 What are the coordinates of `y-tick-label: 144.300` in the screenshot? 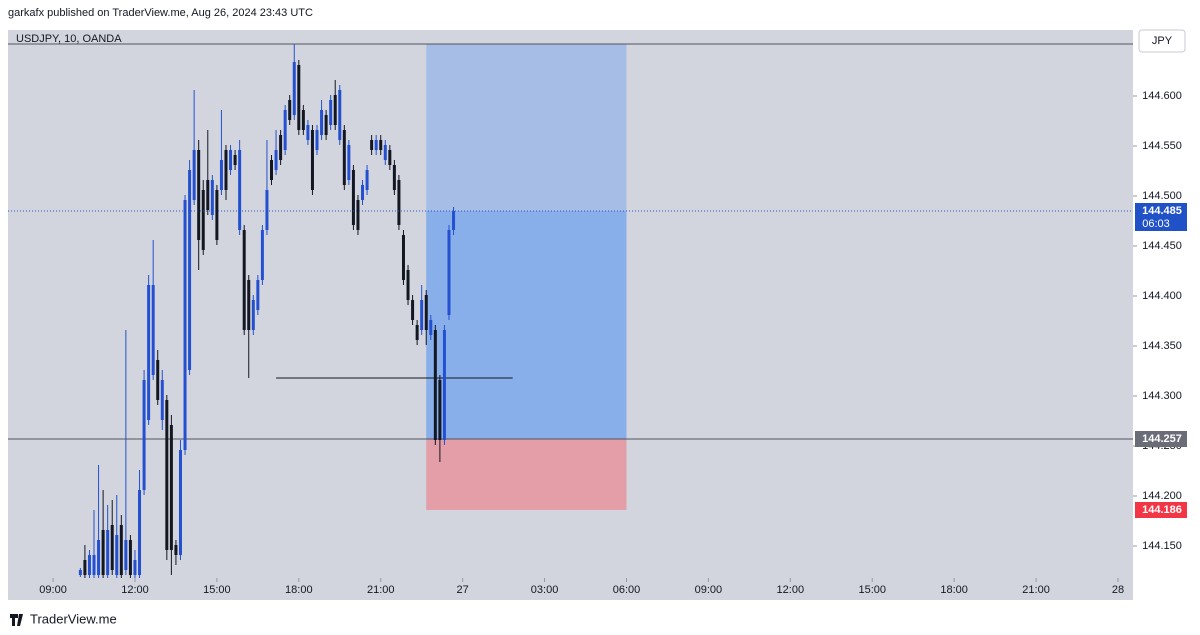 It's located at (1162, 396).